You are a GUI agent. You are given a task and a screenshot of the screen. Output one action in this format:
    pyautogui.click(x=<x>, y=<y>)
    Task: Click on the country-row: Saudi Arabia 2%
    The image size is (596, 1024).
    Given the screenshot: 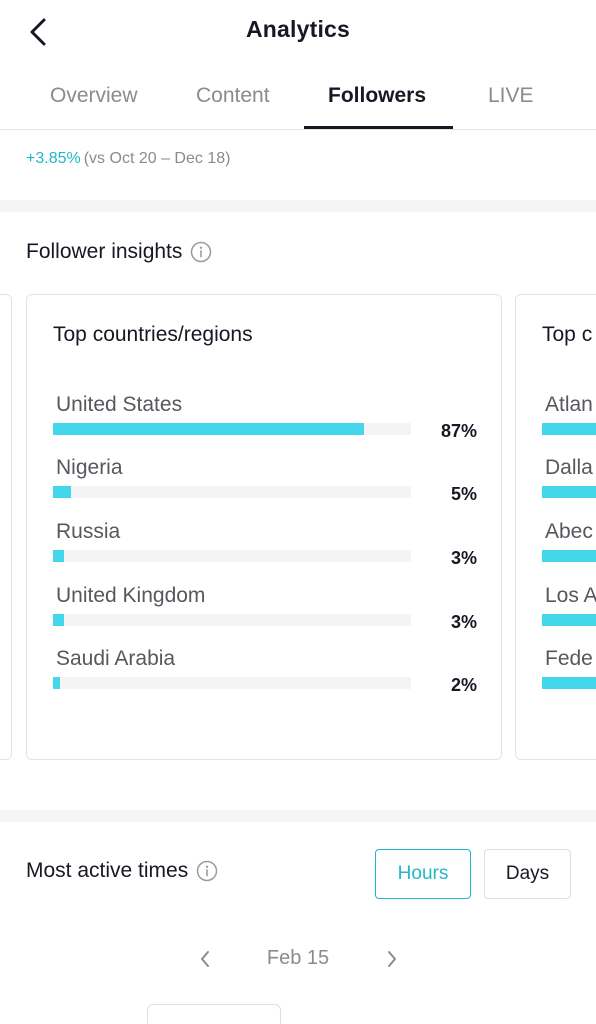 What is the action you would take?
    pyautogui.click(x=265, y=677)
    